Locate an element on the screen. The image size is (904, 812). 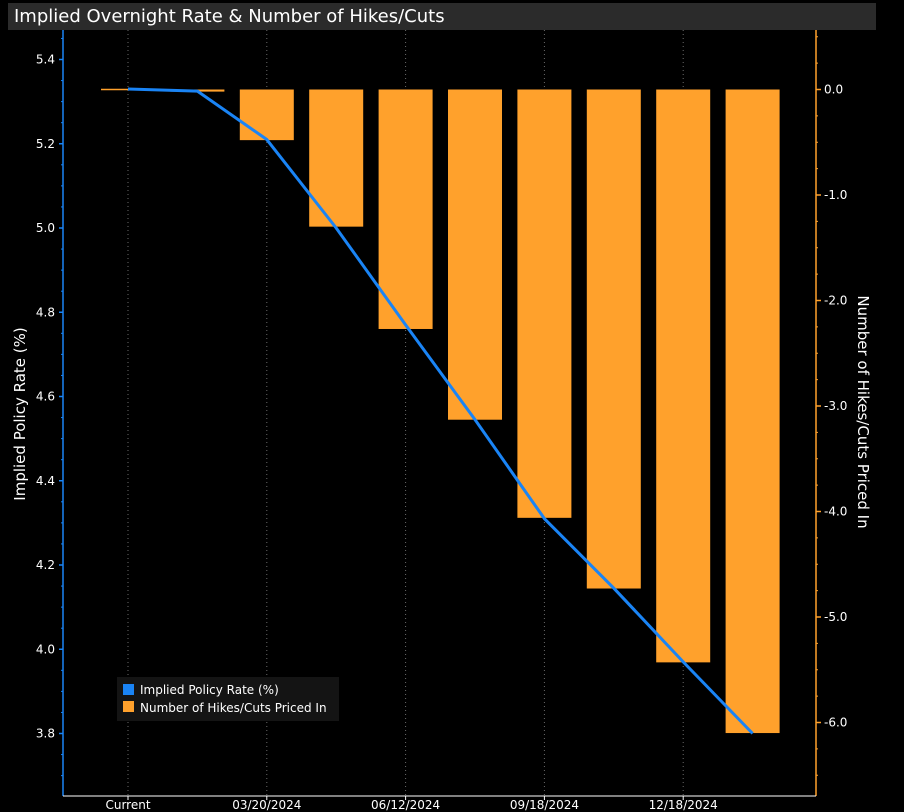
y-axis-right-label: Number of Hikes/Cuts Priced In is located at coordinates (863, 411).